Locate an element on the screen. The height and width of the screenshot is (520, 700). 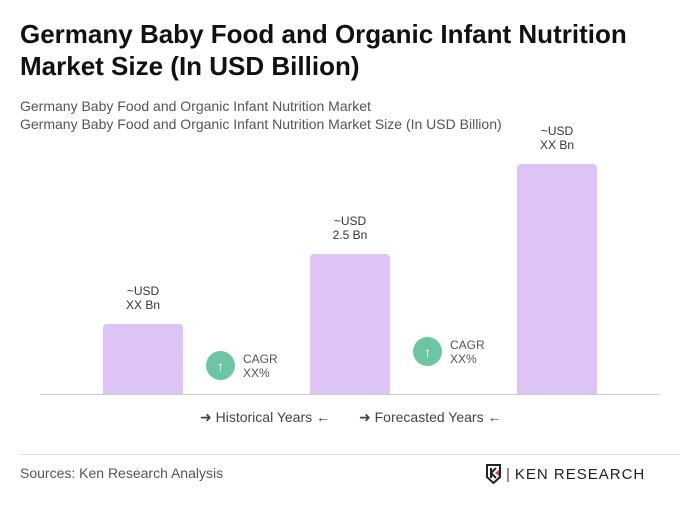
cagr-2: ↑ CAGR XX% is located at coordinates (449, 351).